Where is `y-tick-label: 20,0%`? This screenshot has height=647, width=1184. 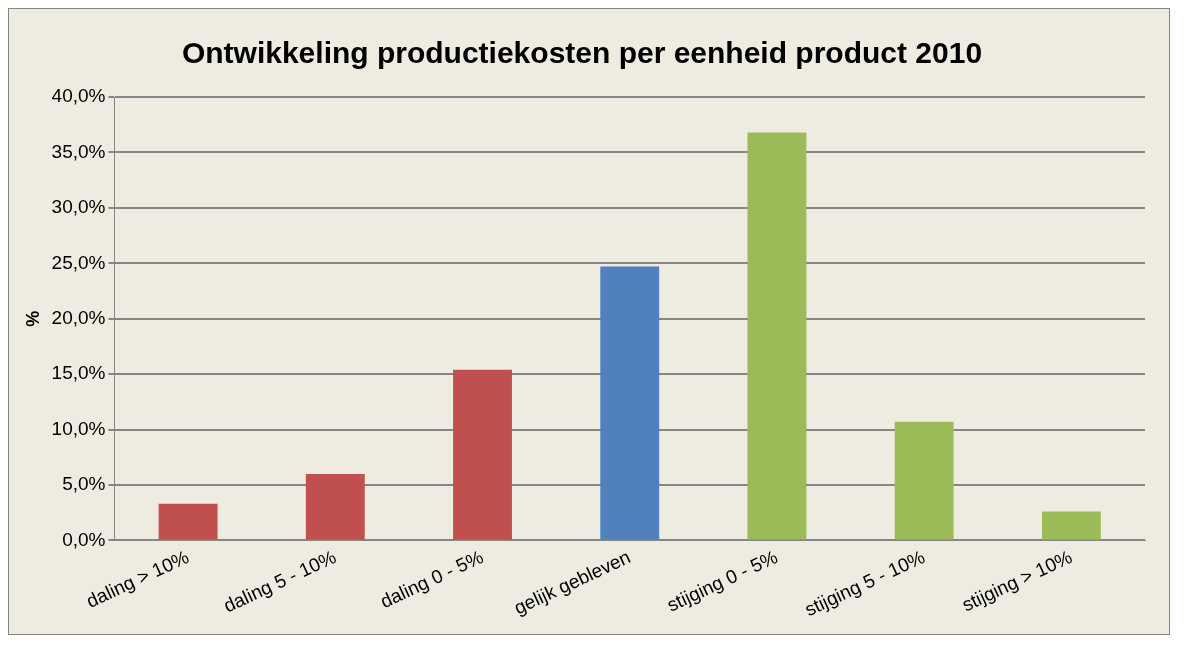 y-tick-label: 20,0% is located at coordinates (78, 317).